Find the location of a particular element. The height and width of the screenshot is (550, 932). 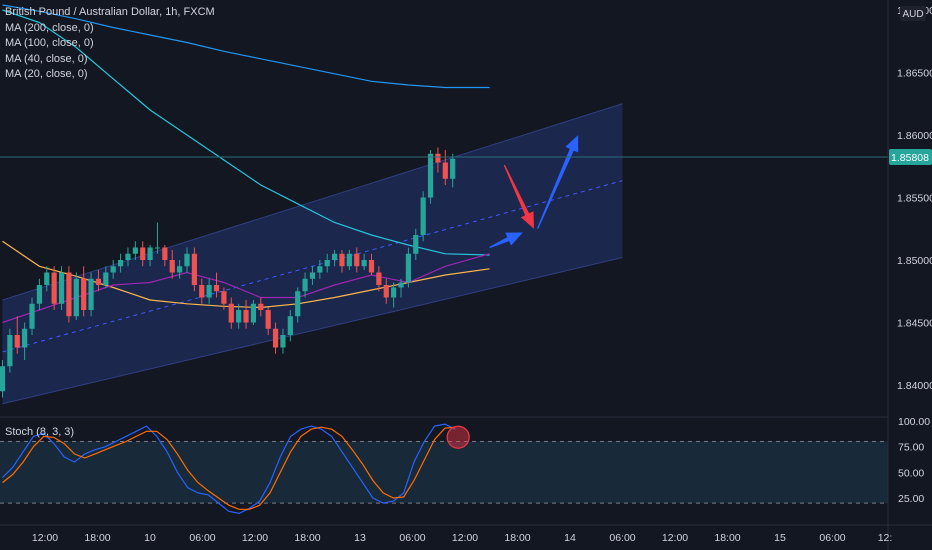

price-tick-label: 1.85000 is located at coordinates (914, 261).